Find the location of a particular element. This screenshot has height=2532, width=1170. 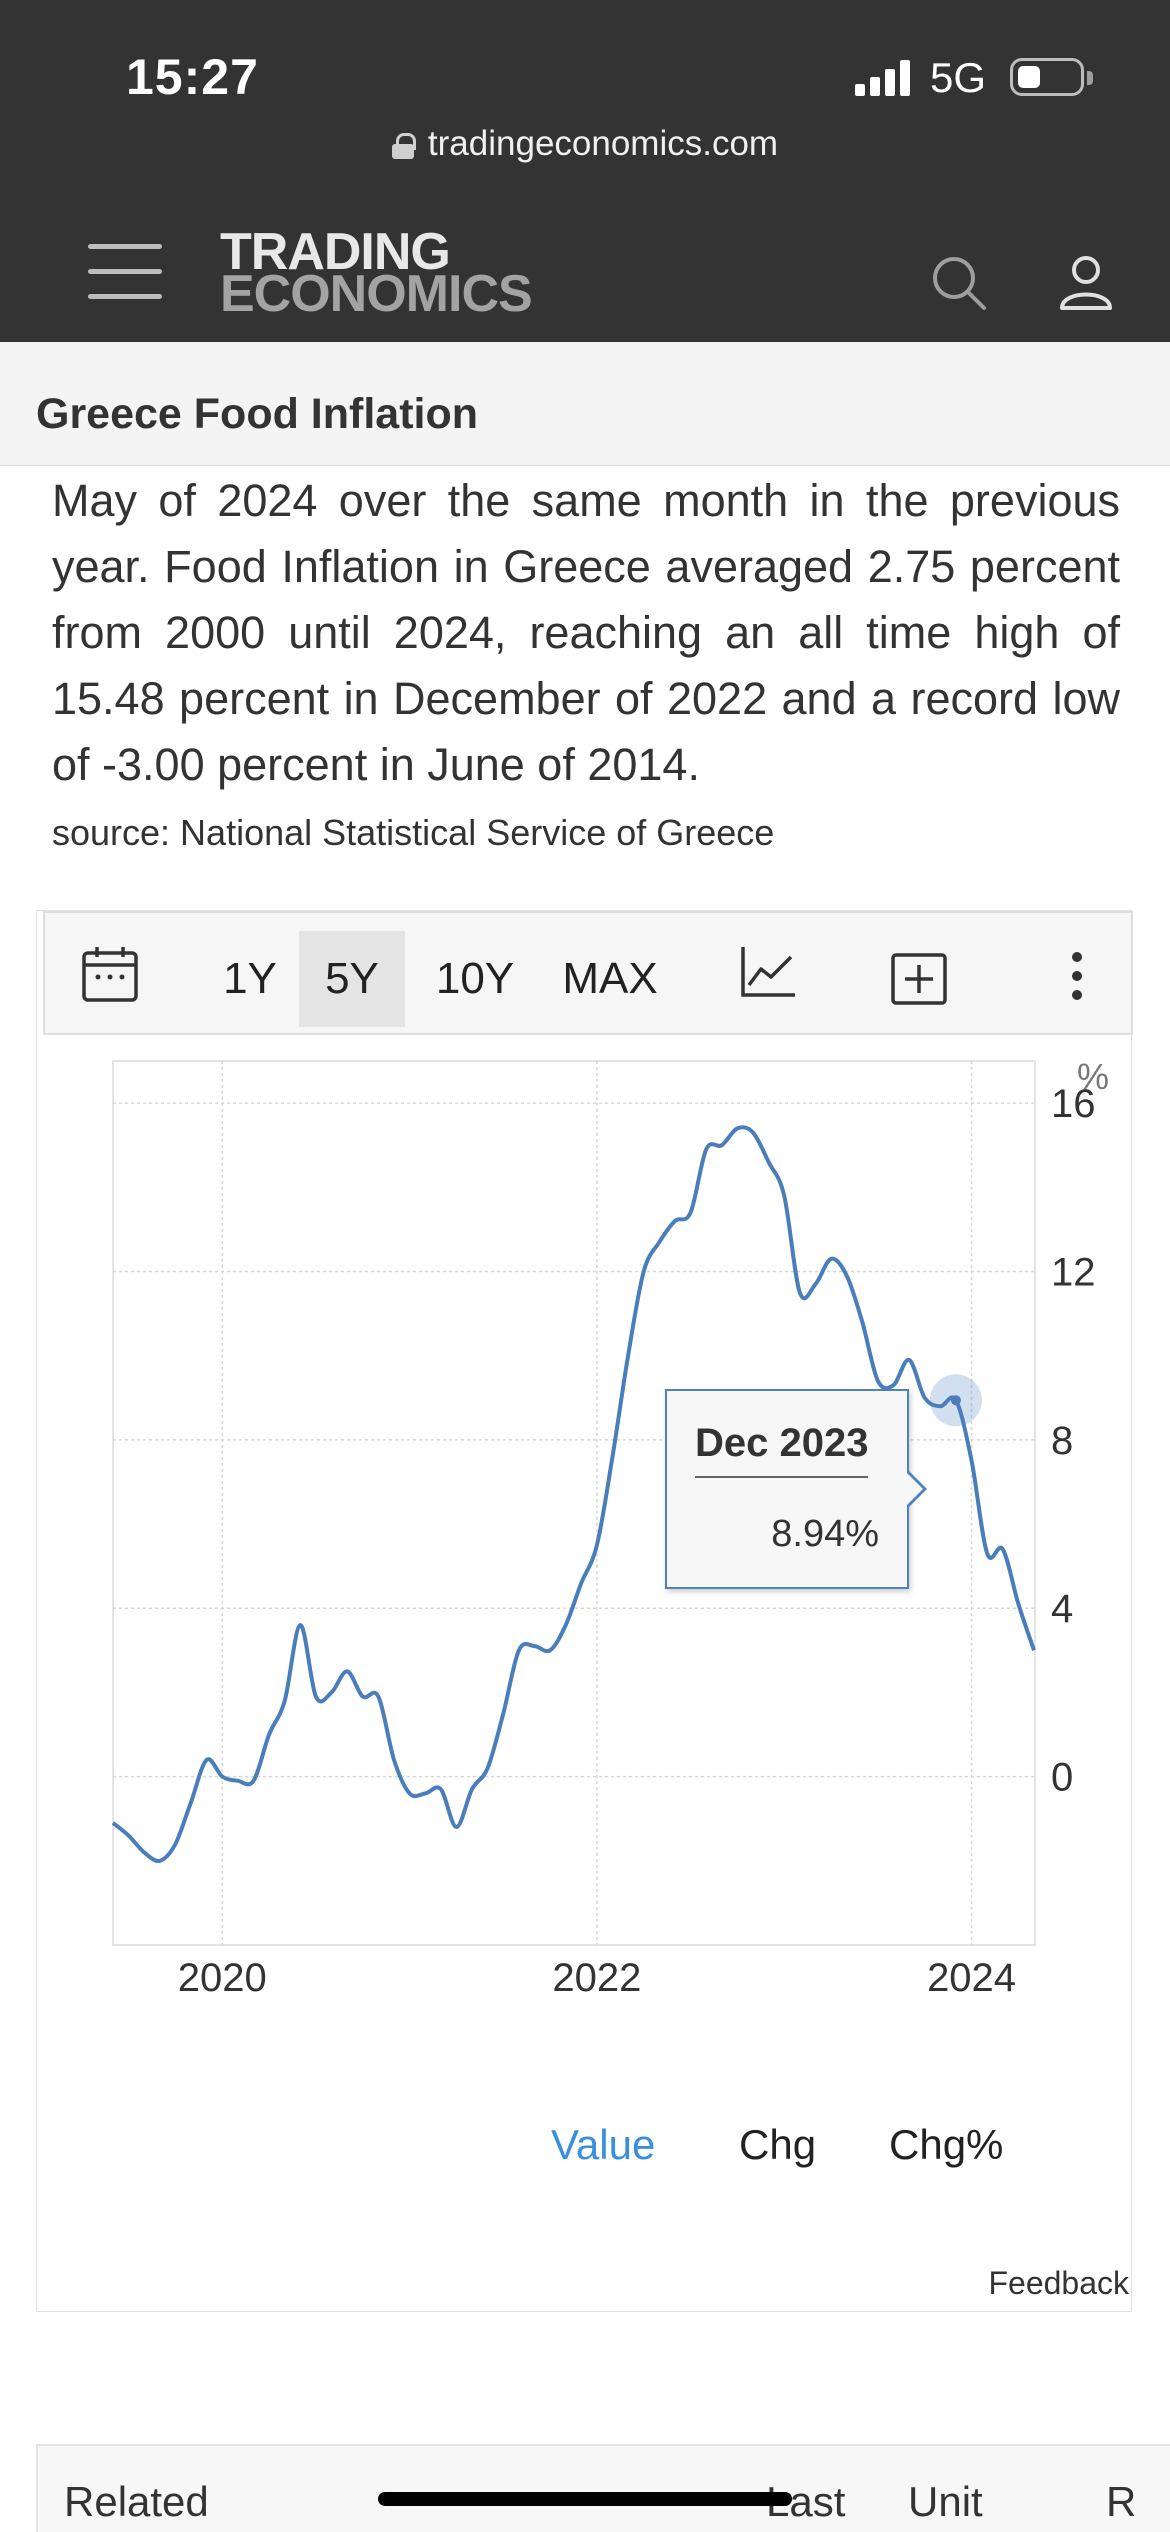

value-tab: Value is located at coordinates (603, 2144).